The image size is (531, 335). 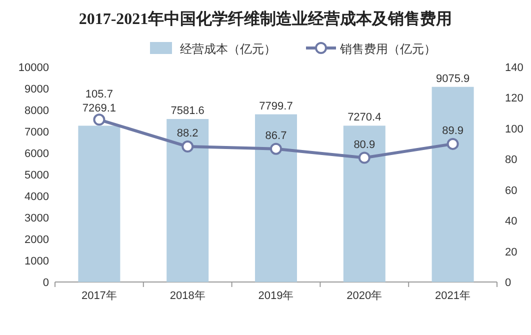 I want to click on y-tick-label: 7000, so click(x=36, y=132).